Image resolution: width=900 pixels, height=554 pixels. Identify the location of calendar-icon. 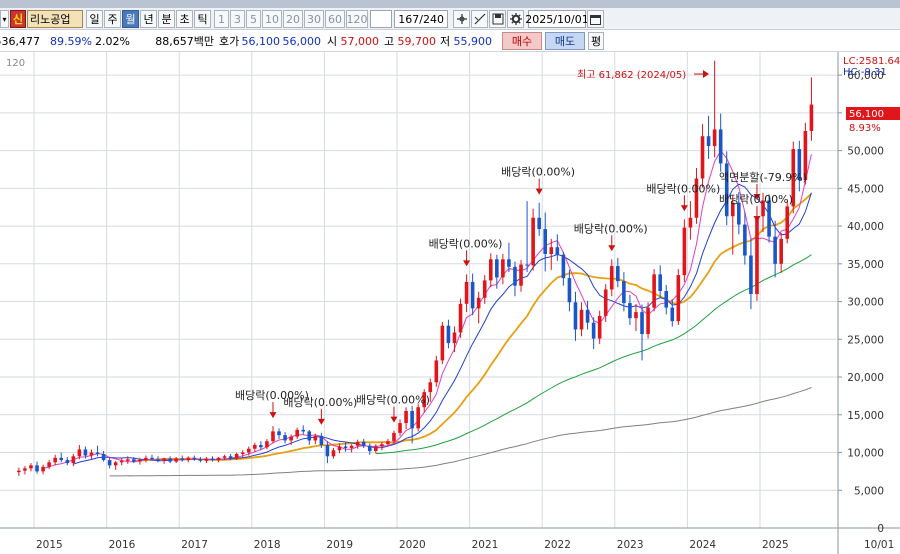
(595, 19).